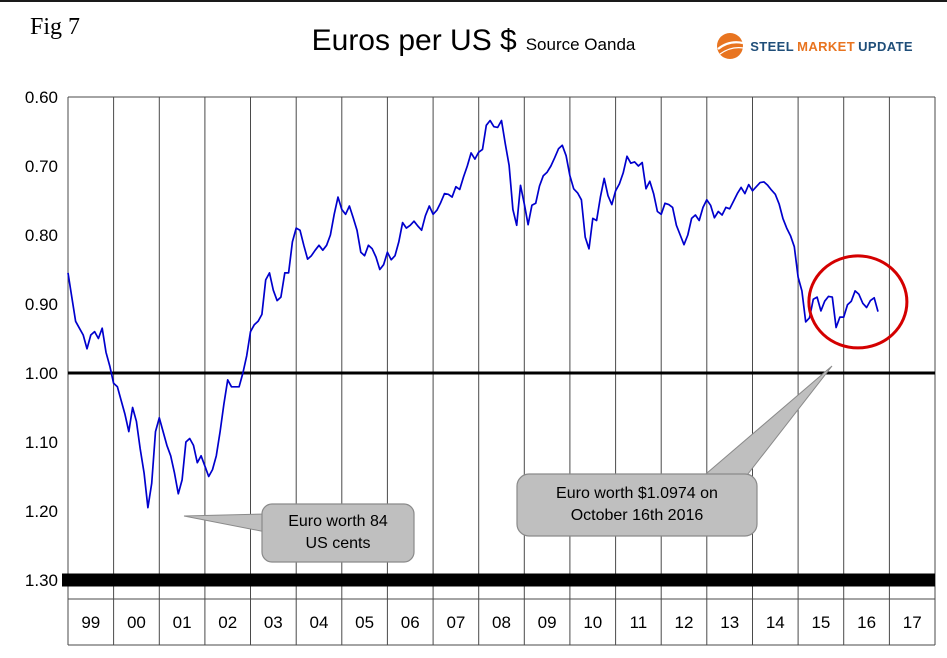 This screenshot has width=947, height=658. What do you see at coordinates (273, 622) in the screenshot?
I see `x-year-label: 03` at bounding box center [273, 622].